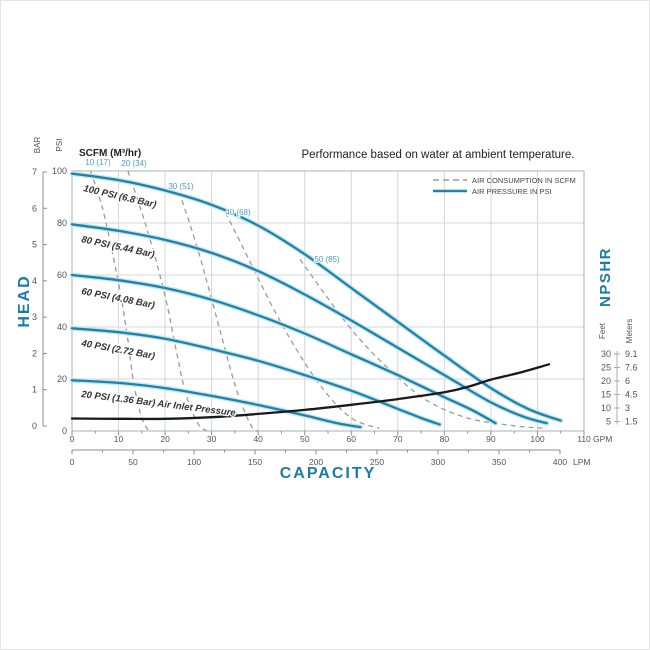 The image size is (650, 650). I want to click on psi-tick-label: 40, so click(62, 327).